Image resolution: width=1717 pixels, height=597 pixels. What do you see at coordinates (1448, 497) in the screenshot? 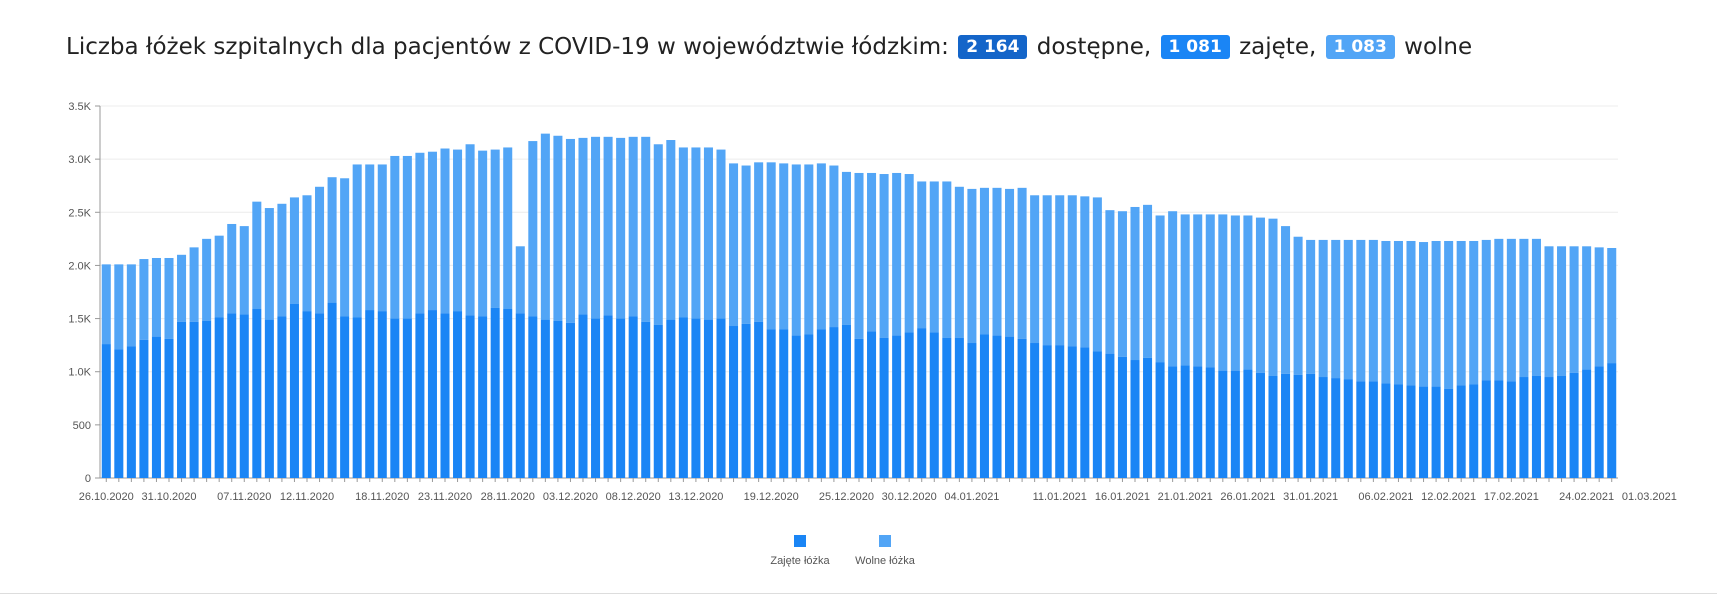
I see `x-tick-label: 12.02.2021` at bounding box center [1448, 497].